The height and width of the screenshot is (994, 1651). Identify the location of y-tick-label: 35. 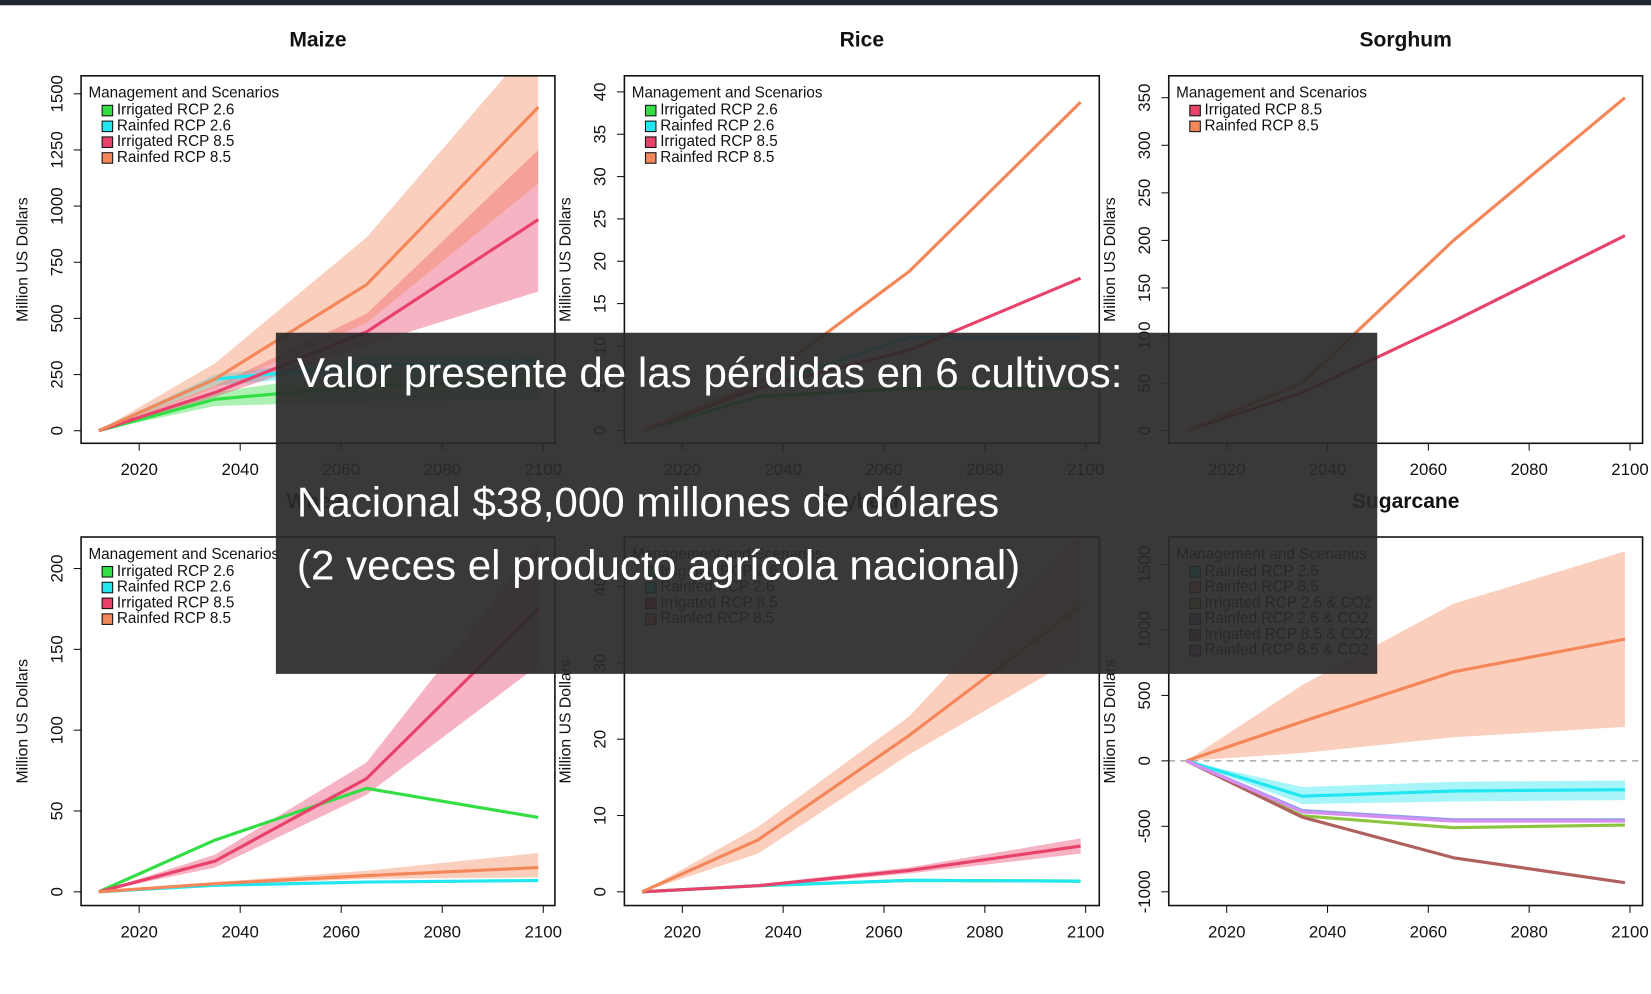
(600, 134).